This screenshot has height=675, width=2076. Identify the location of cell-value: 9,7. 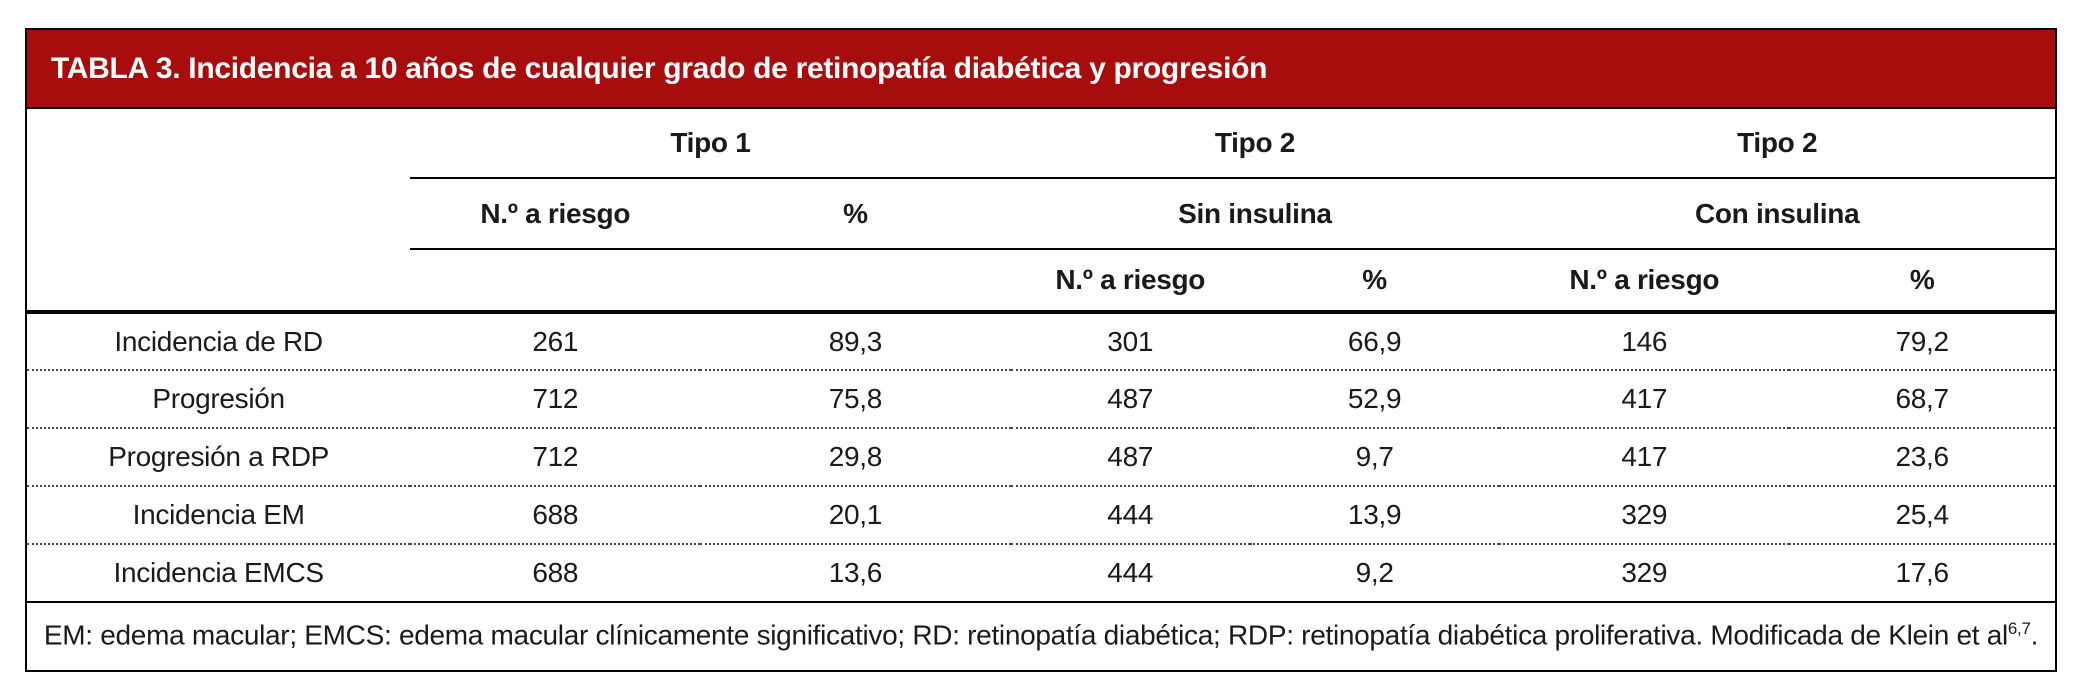
(1374, 457).